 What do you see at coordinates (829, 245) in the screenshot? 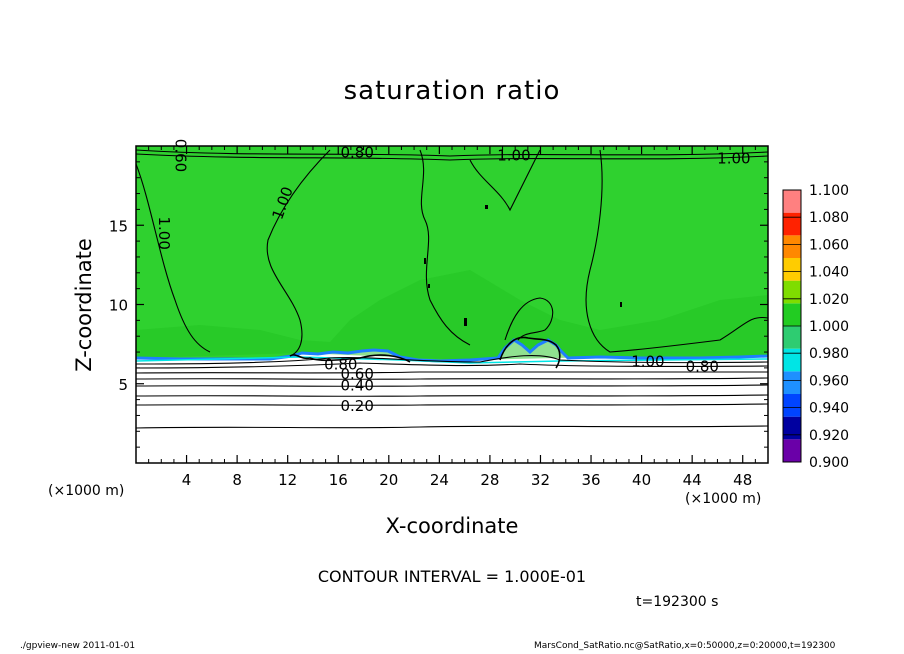
I see `colorbar-label-8: 1.060` at bounding box center [829, 245].